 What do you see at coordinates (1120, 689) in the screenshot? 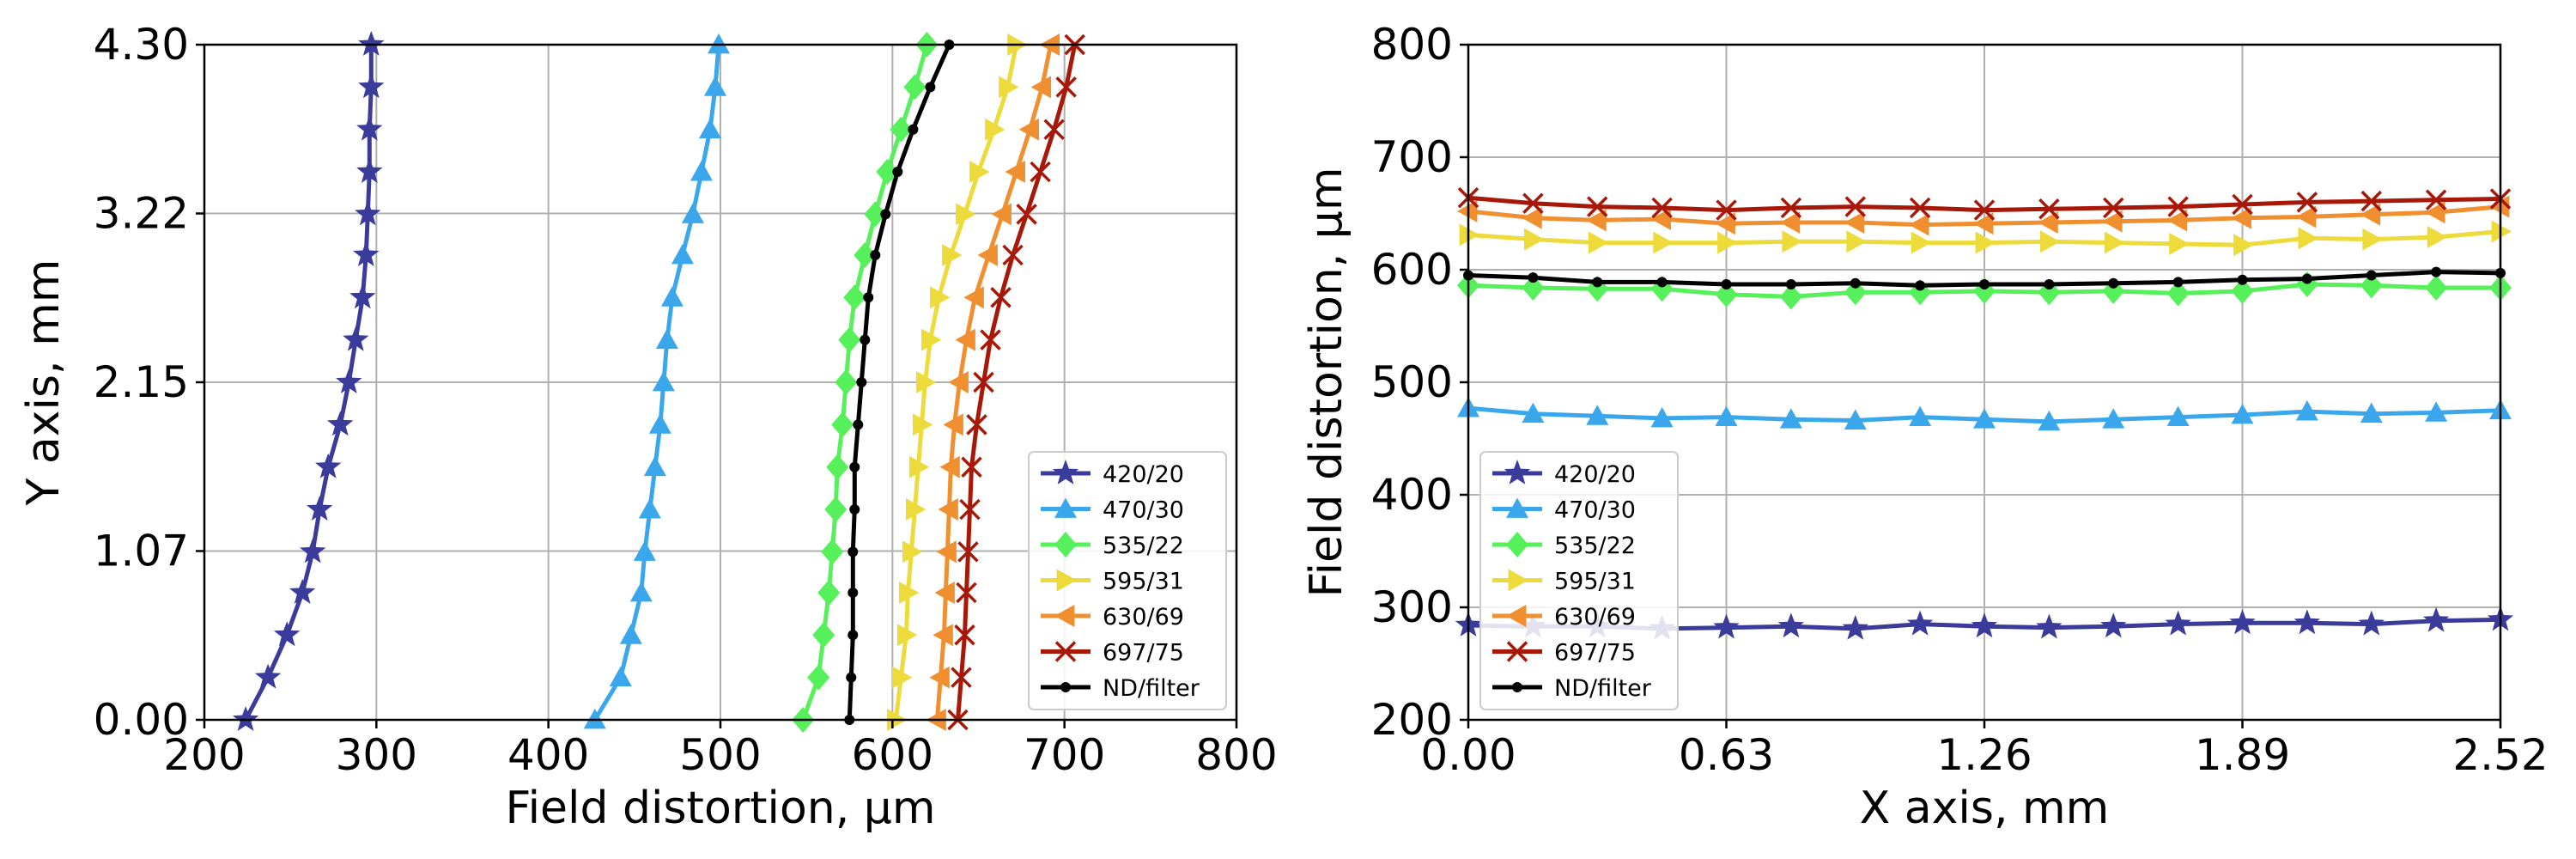
I see `legend-entry: ND/filter` at bounding box center [1120, 689].